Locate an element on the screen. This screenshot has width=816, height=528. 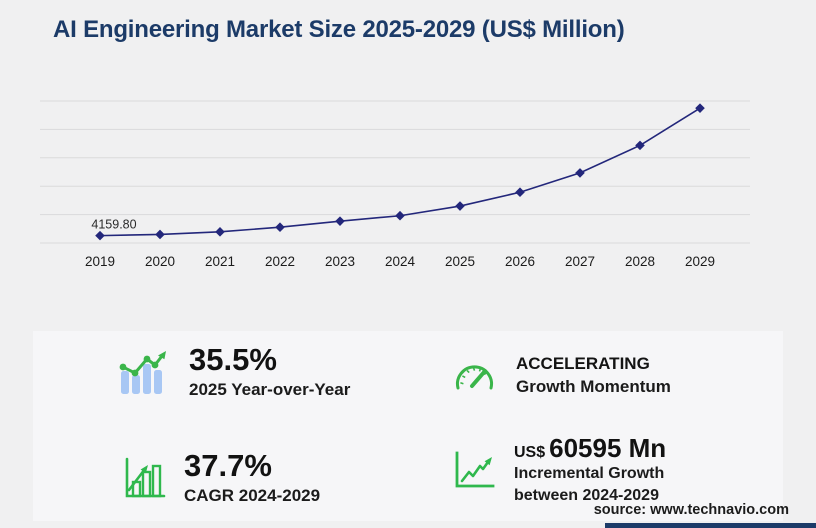
incremental-label-line2: between 2024-2029 is located at coordinates (586, 495).